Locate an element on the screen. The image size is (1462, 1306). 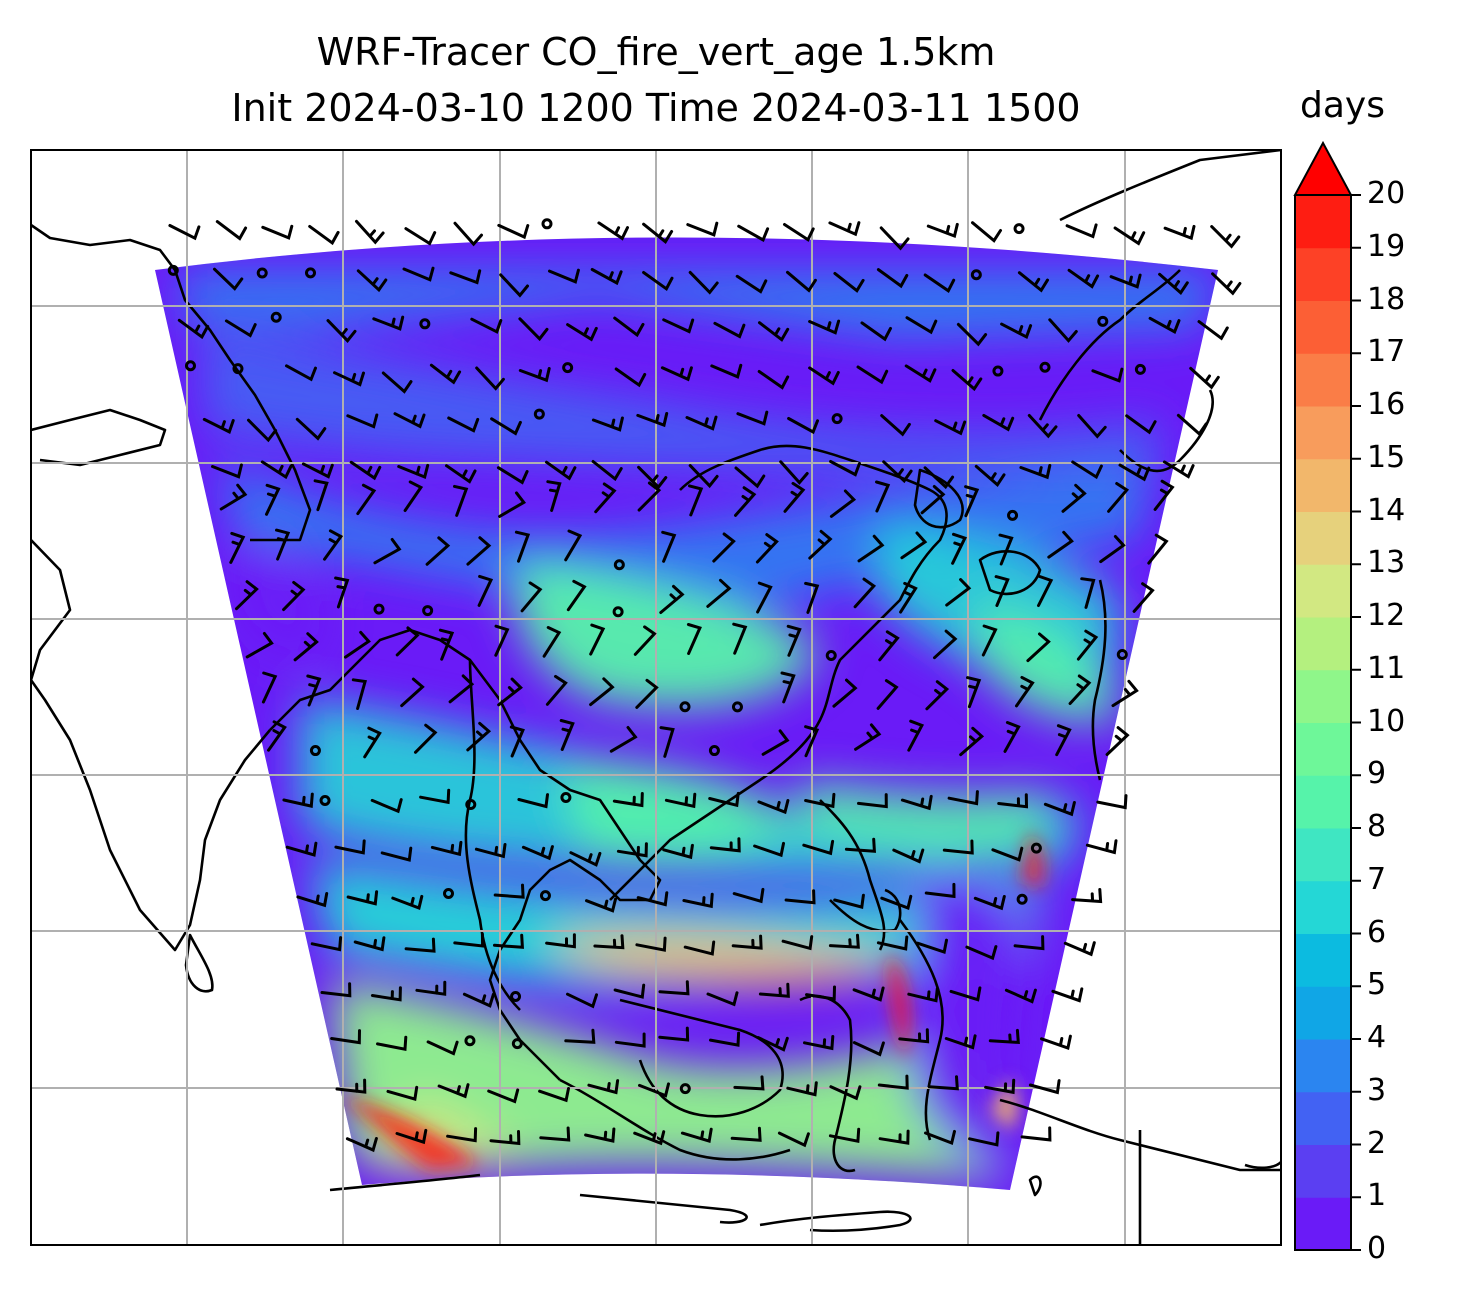
colorbar-tick-label: 5 is located at coordinates (1377, 985).